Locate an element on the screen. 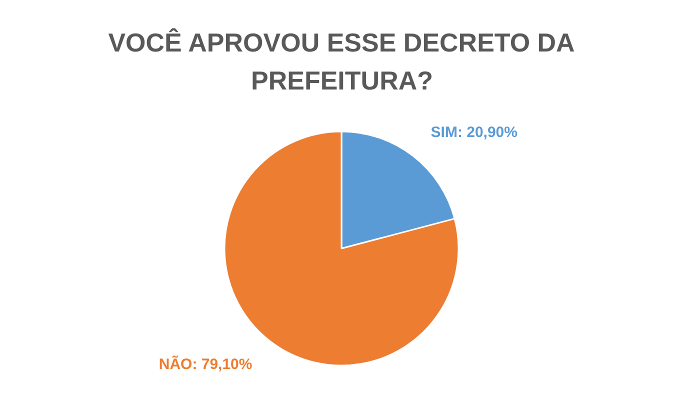  slice-label: NÃO: 79,10% is located at coordinates (205, 363).